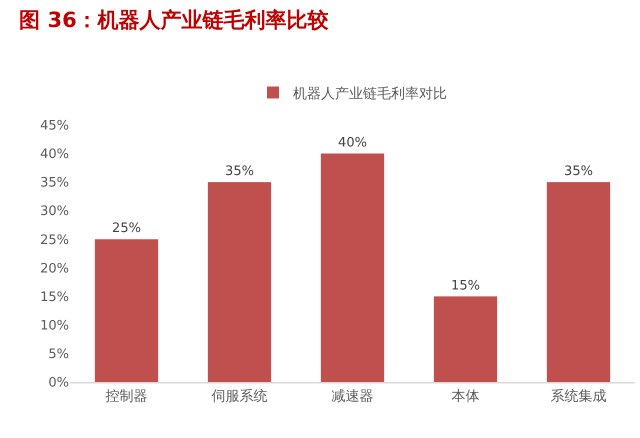  Describe the element at coordinates (352, 143) in the screenshot. I see `data-label: 40%` at that location.